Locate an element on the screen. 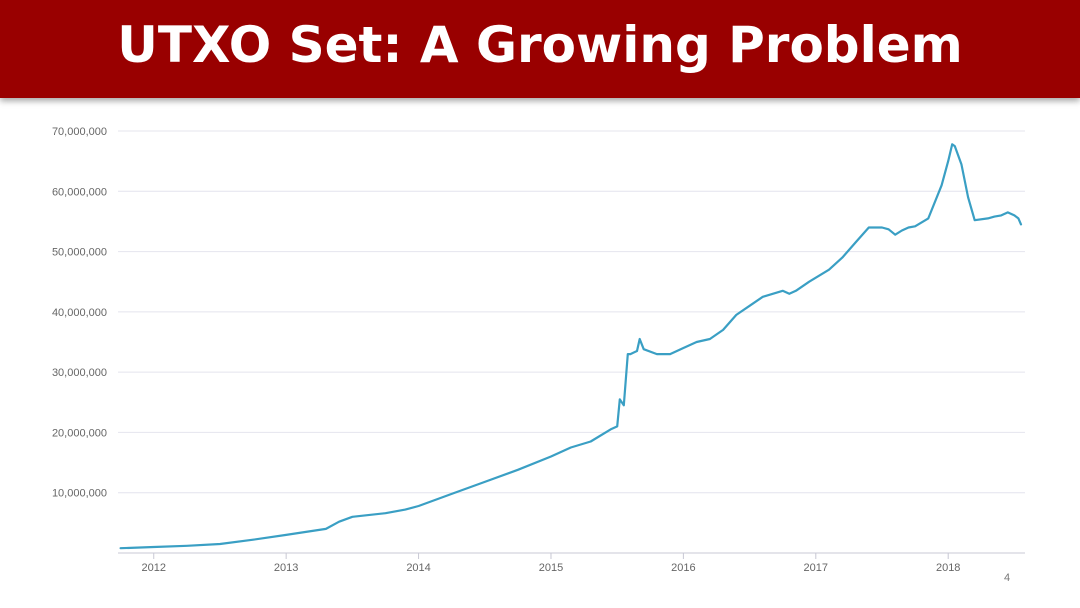 This screenshot has width=1080, height=608. slide-title: UTXO Set: A Growing Problem is located at coordinates (540, 45).